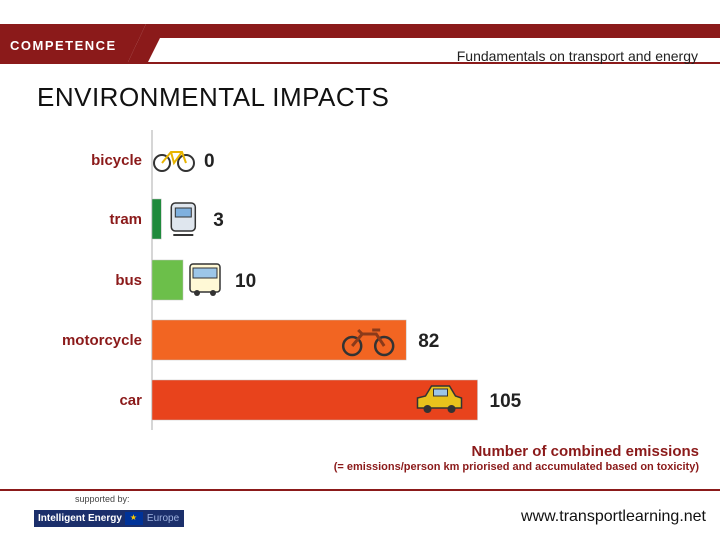 The image size is (720, 540). I want to click on category-label: car, so click(130, 400).